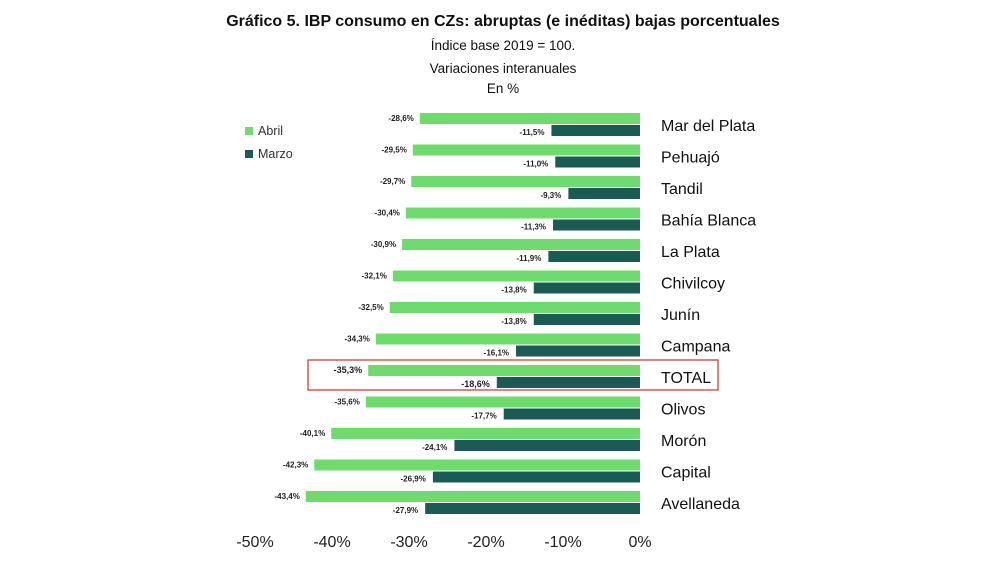 The width and height of the screenshot is (1006, 566). What do you see at coordinates (496, 353) in the screenshot?
I see `data-label-marzo: -16,1%` at bounding box center [496, 353].